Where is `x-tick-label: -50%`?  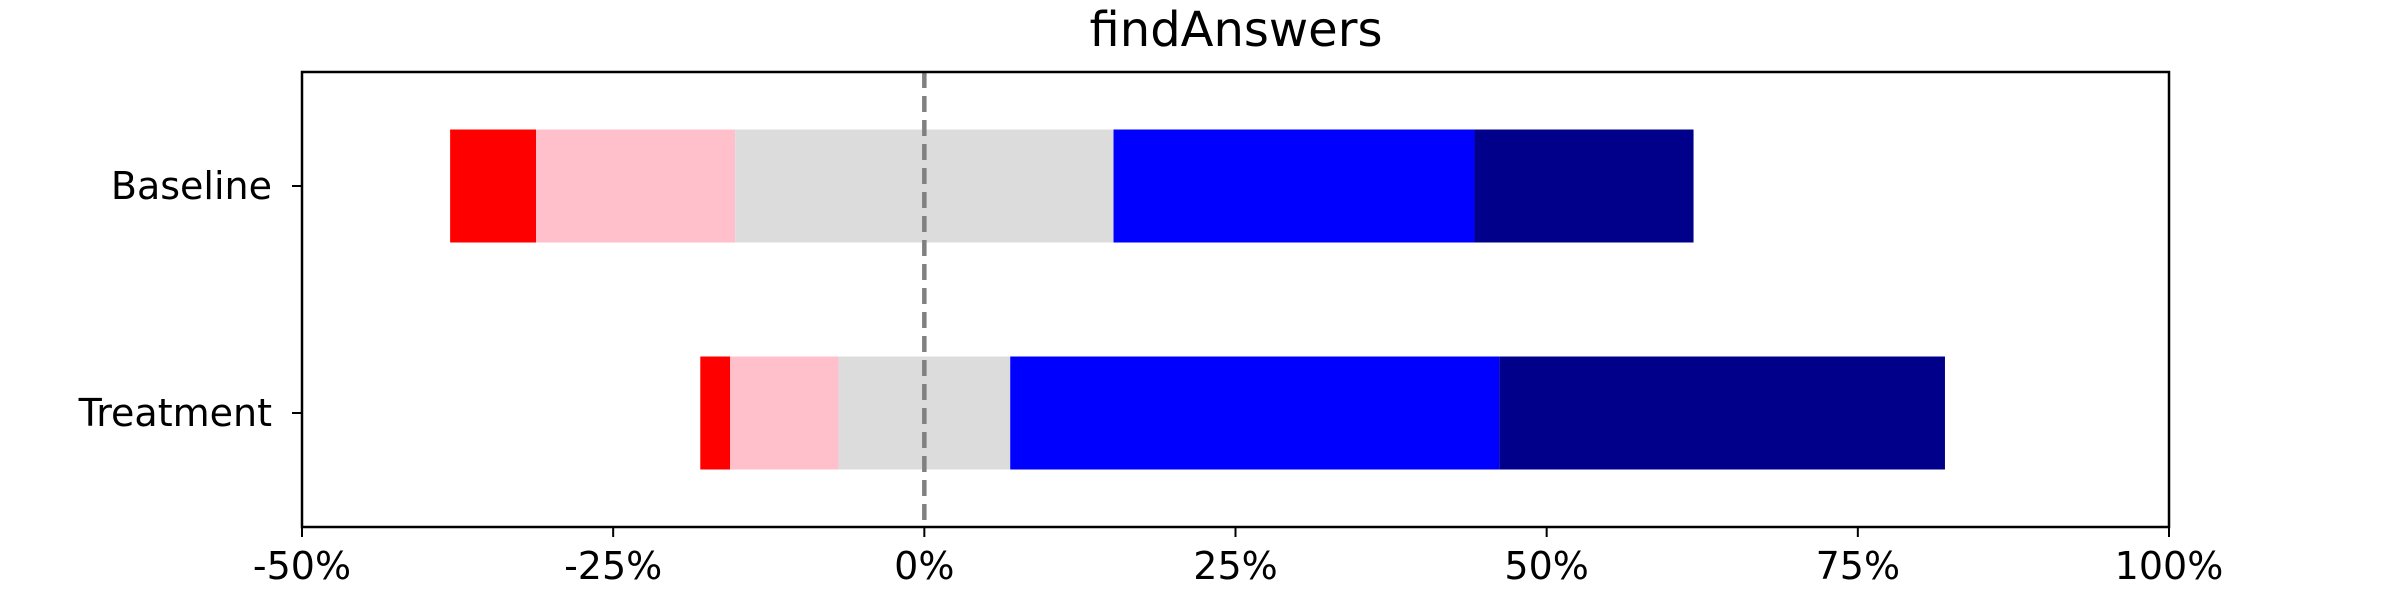
x-tick-label: -50% is located at coordinates (302, 566).